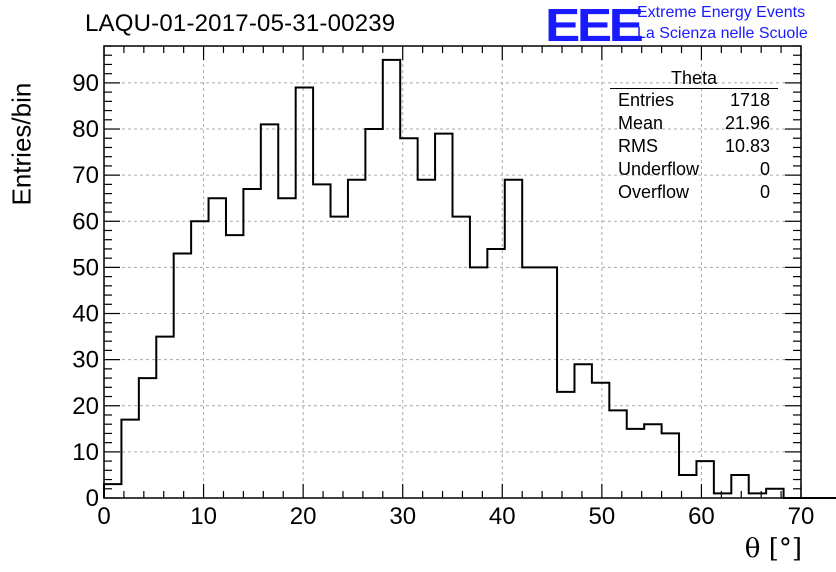 This screenshot has height=572, width=836. I want to click on stats-label: RMS, so click(638, 146).